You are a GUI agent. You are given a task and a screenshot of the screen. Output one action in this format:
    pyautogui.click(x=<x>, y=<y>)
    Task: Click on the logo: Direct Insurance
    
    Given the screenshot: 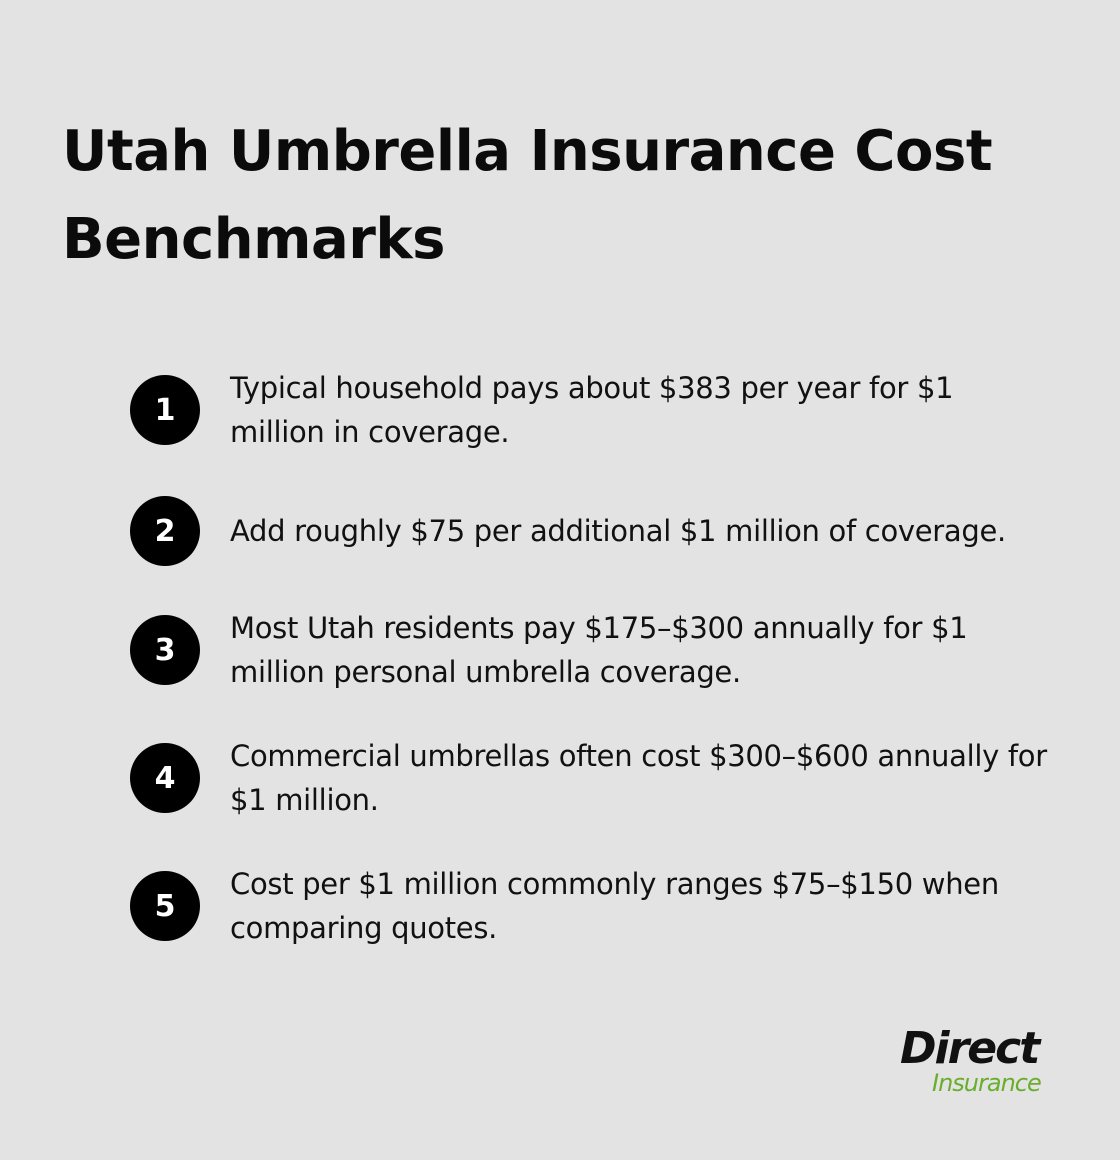 What is the action you would take?
    pyautogui.click(x=971, y=1060)
    